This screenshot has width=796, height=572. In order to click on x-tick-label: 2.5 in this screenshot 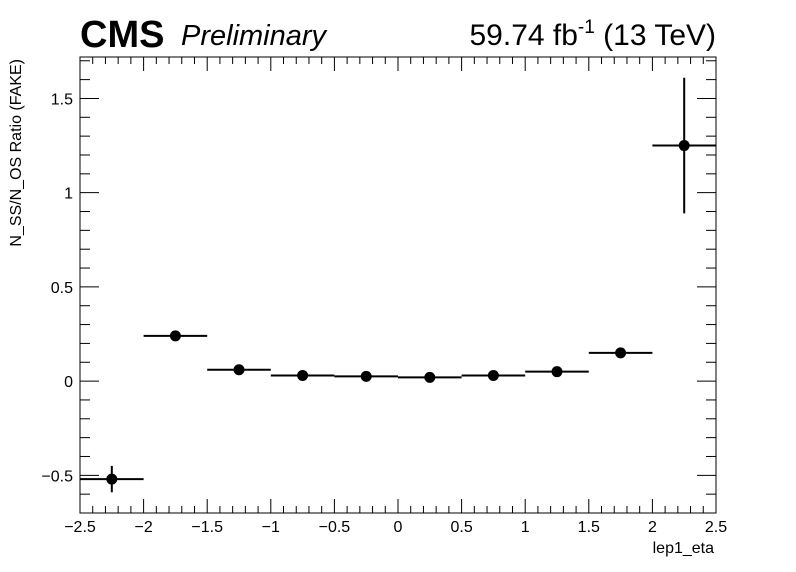, I will do `click(716, 527)`.